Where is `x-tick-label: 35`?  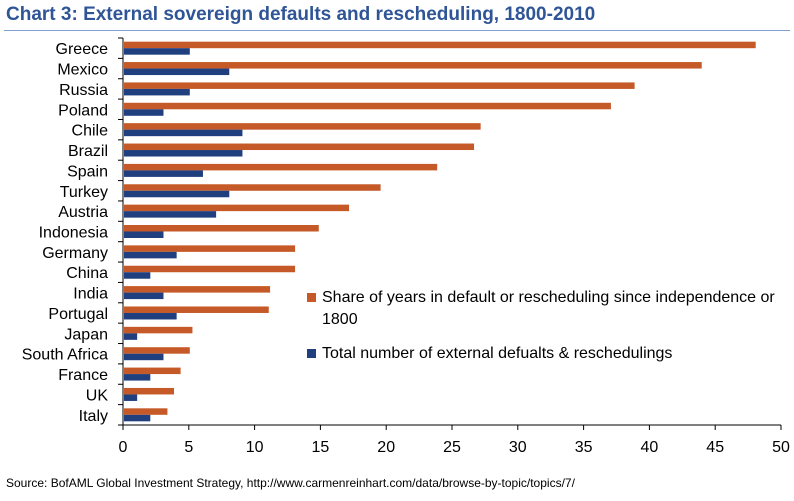
x-tick-label: 35 is located at coordinates (584, 447).